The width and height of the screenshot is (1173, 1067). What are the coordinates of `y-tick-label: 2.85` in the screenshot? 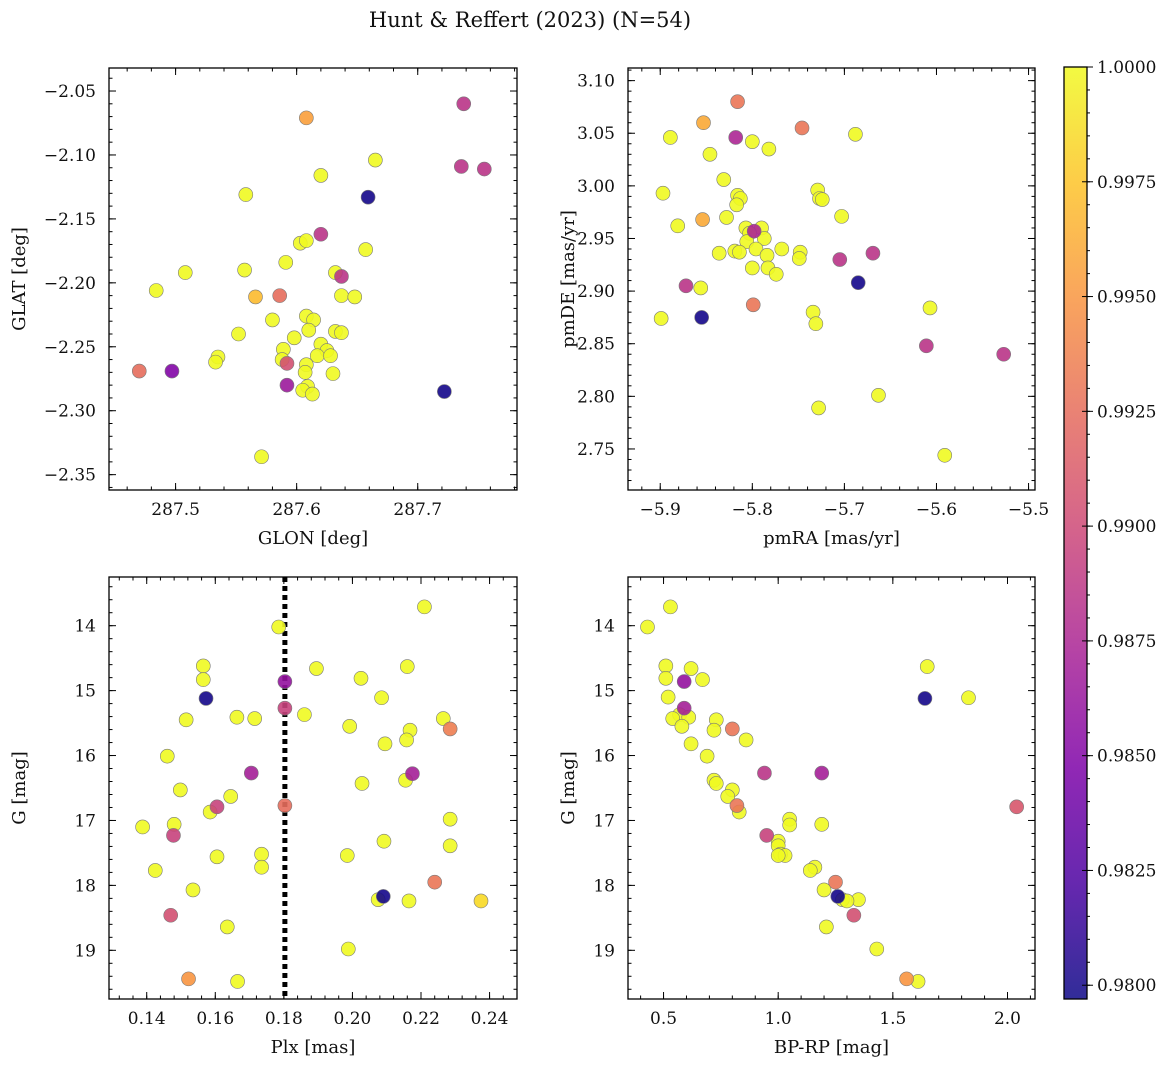 It's located at (596, 345).